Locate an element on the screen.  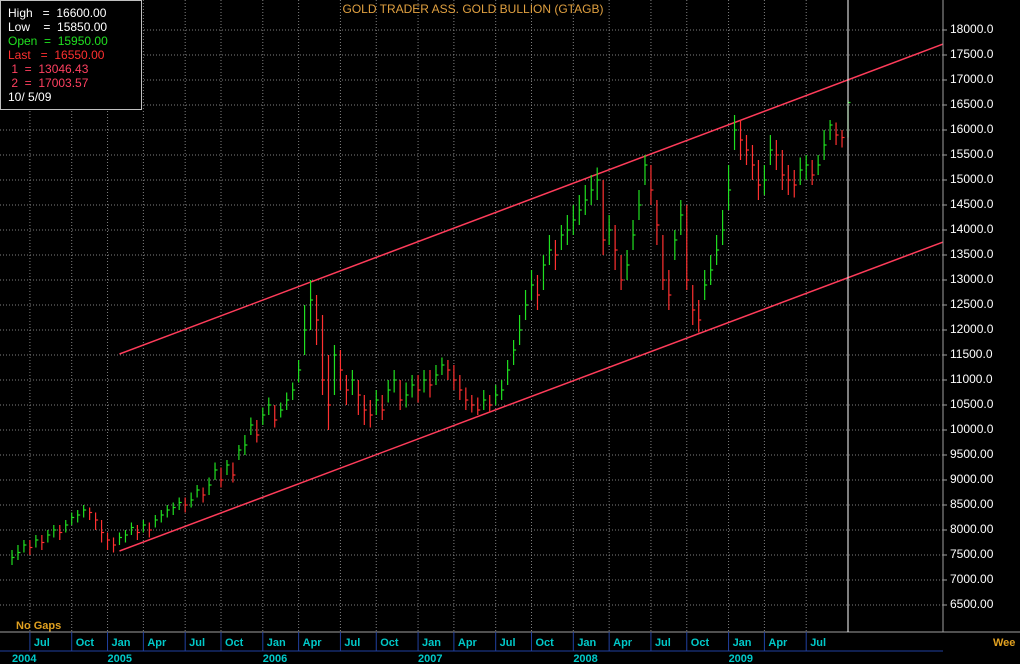
y-tick-label: 18000.0 is located at coordinates (972, 29).